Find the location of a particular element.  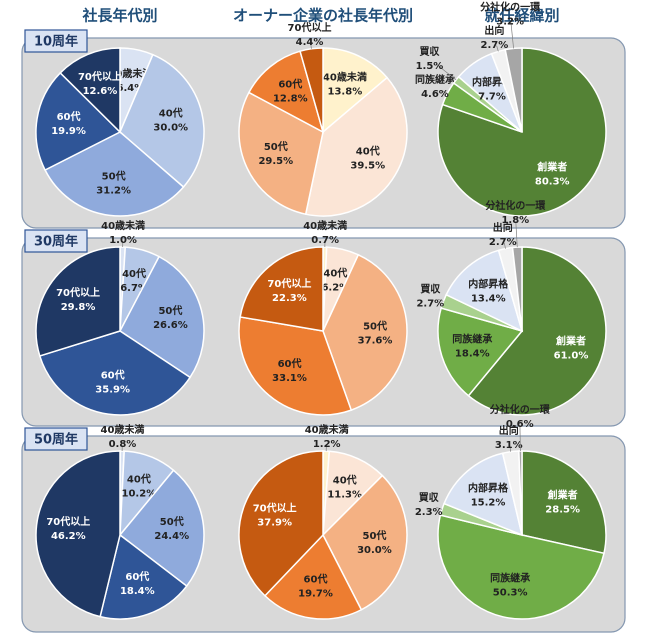

slice-value: 6.7% is located at coordinates (134, 288).